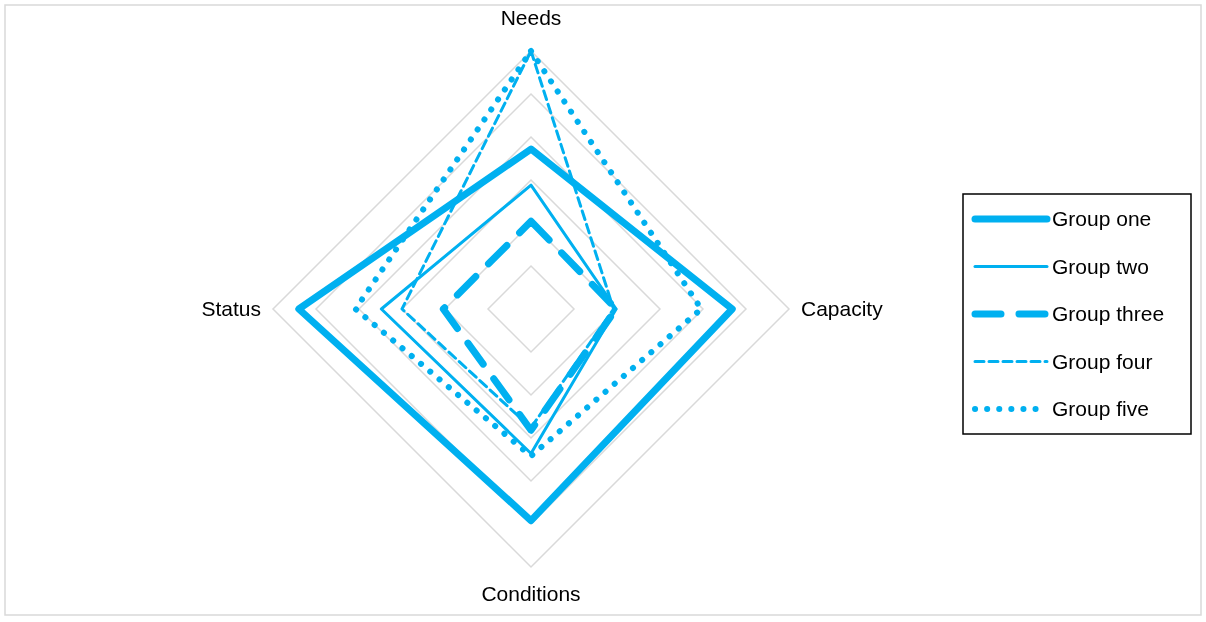  What do you see at coordinates (1102, 361) in the screenshot?
I see `legend-label: Group four` at bounding box center [1102, 361].